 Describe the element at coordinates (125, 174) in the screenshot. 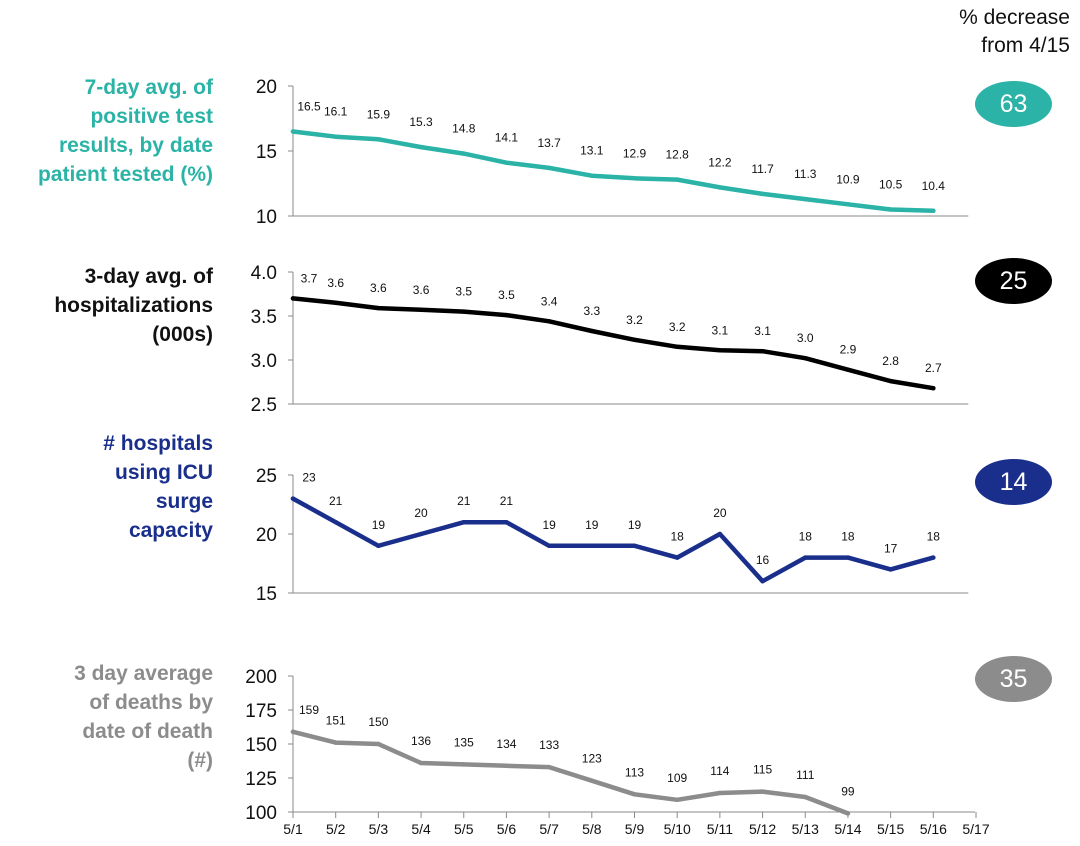

I see `label-line: patient tested (%)` at that location.